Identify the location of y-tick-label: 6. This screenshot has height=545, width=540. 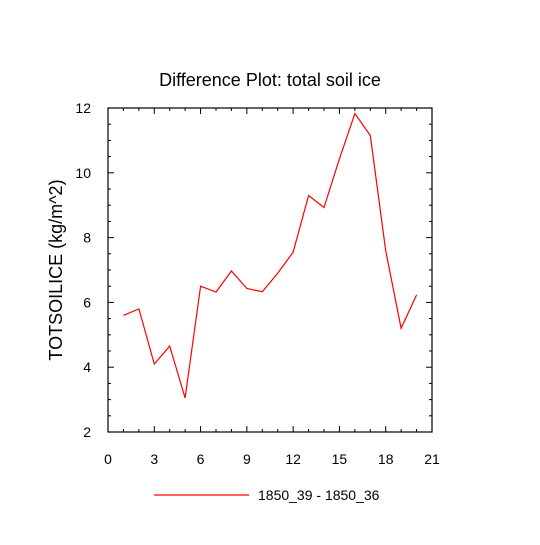
(87, 302).